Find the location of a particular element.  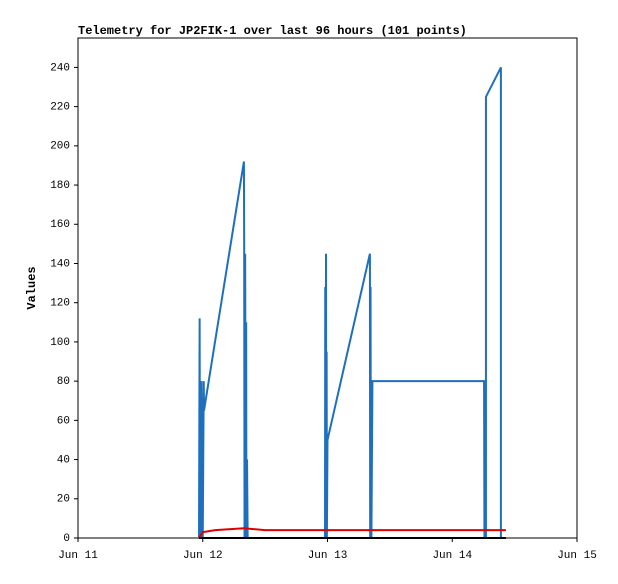

x-tick-label: Jun 11 is located at coordinates (78, 556).